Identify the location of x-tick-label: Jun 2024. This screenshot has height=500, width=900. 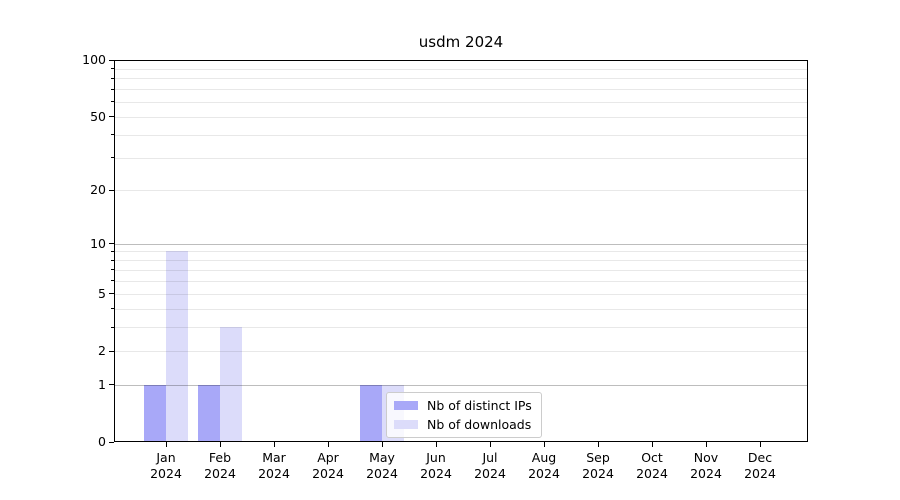
(436, 465).